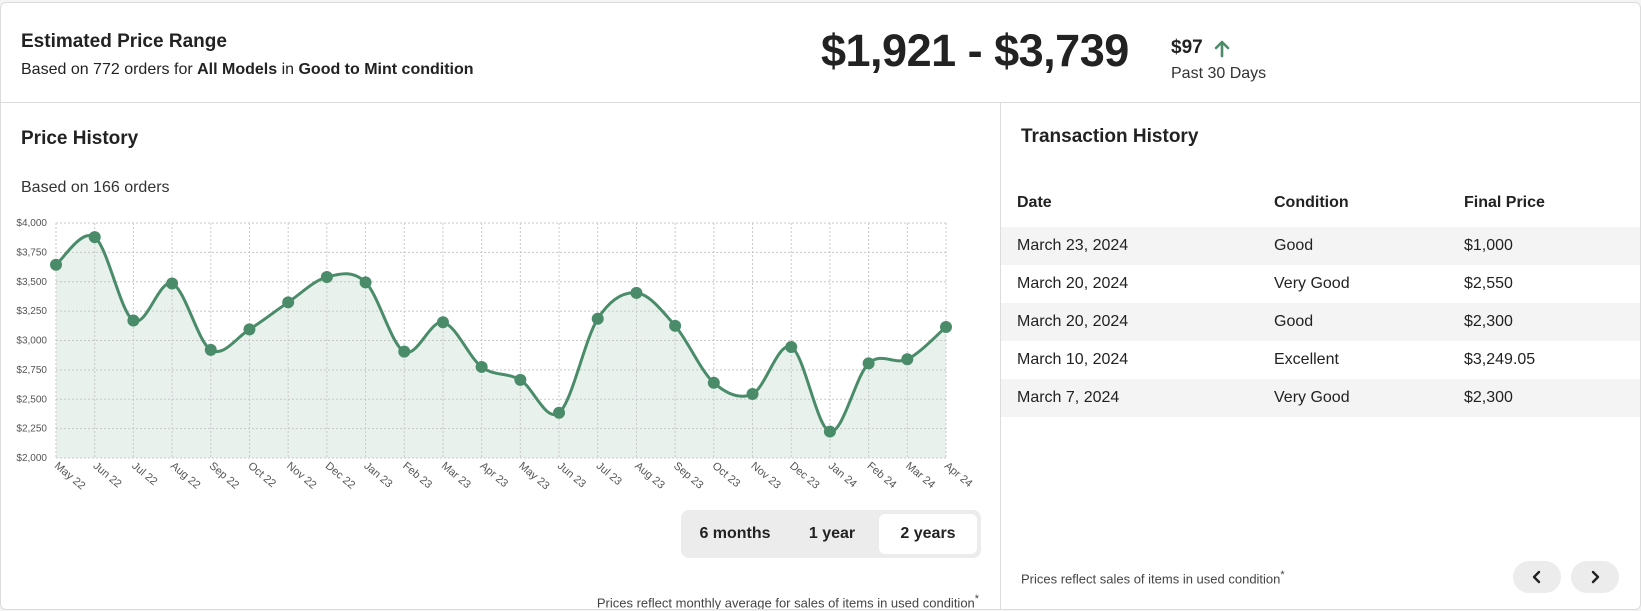  I want to click on x-tick-label: Oct 22, so click(261, 475).